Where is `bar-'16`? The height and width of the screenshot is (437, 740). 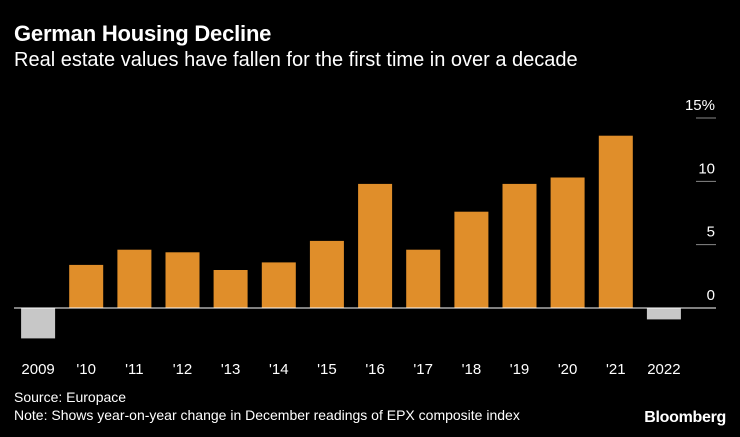
bar-'16 is located at coordinates (375, 245).